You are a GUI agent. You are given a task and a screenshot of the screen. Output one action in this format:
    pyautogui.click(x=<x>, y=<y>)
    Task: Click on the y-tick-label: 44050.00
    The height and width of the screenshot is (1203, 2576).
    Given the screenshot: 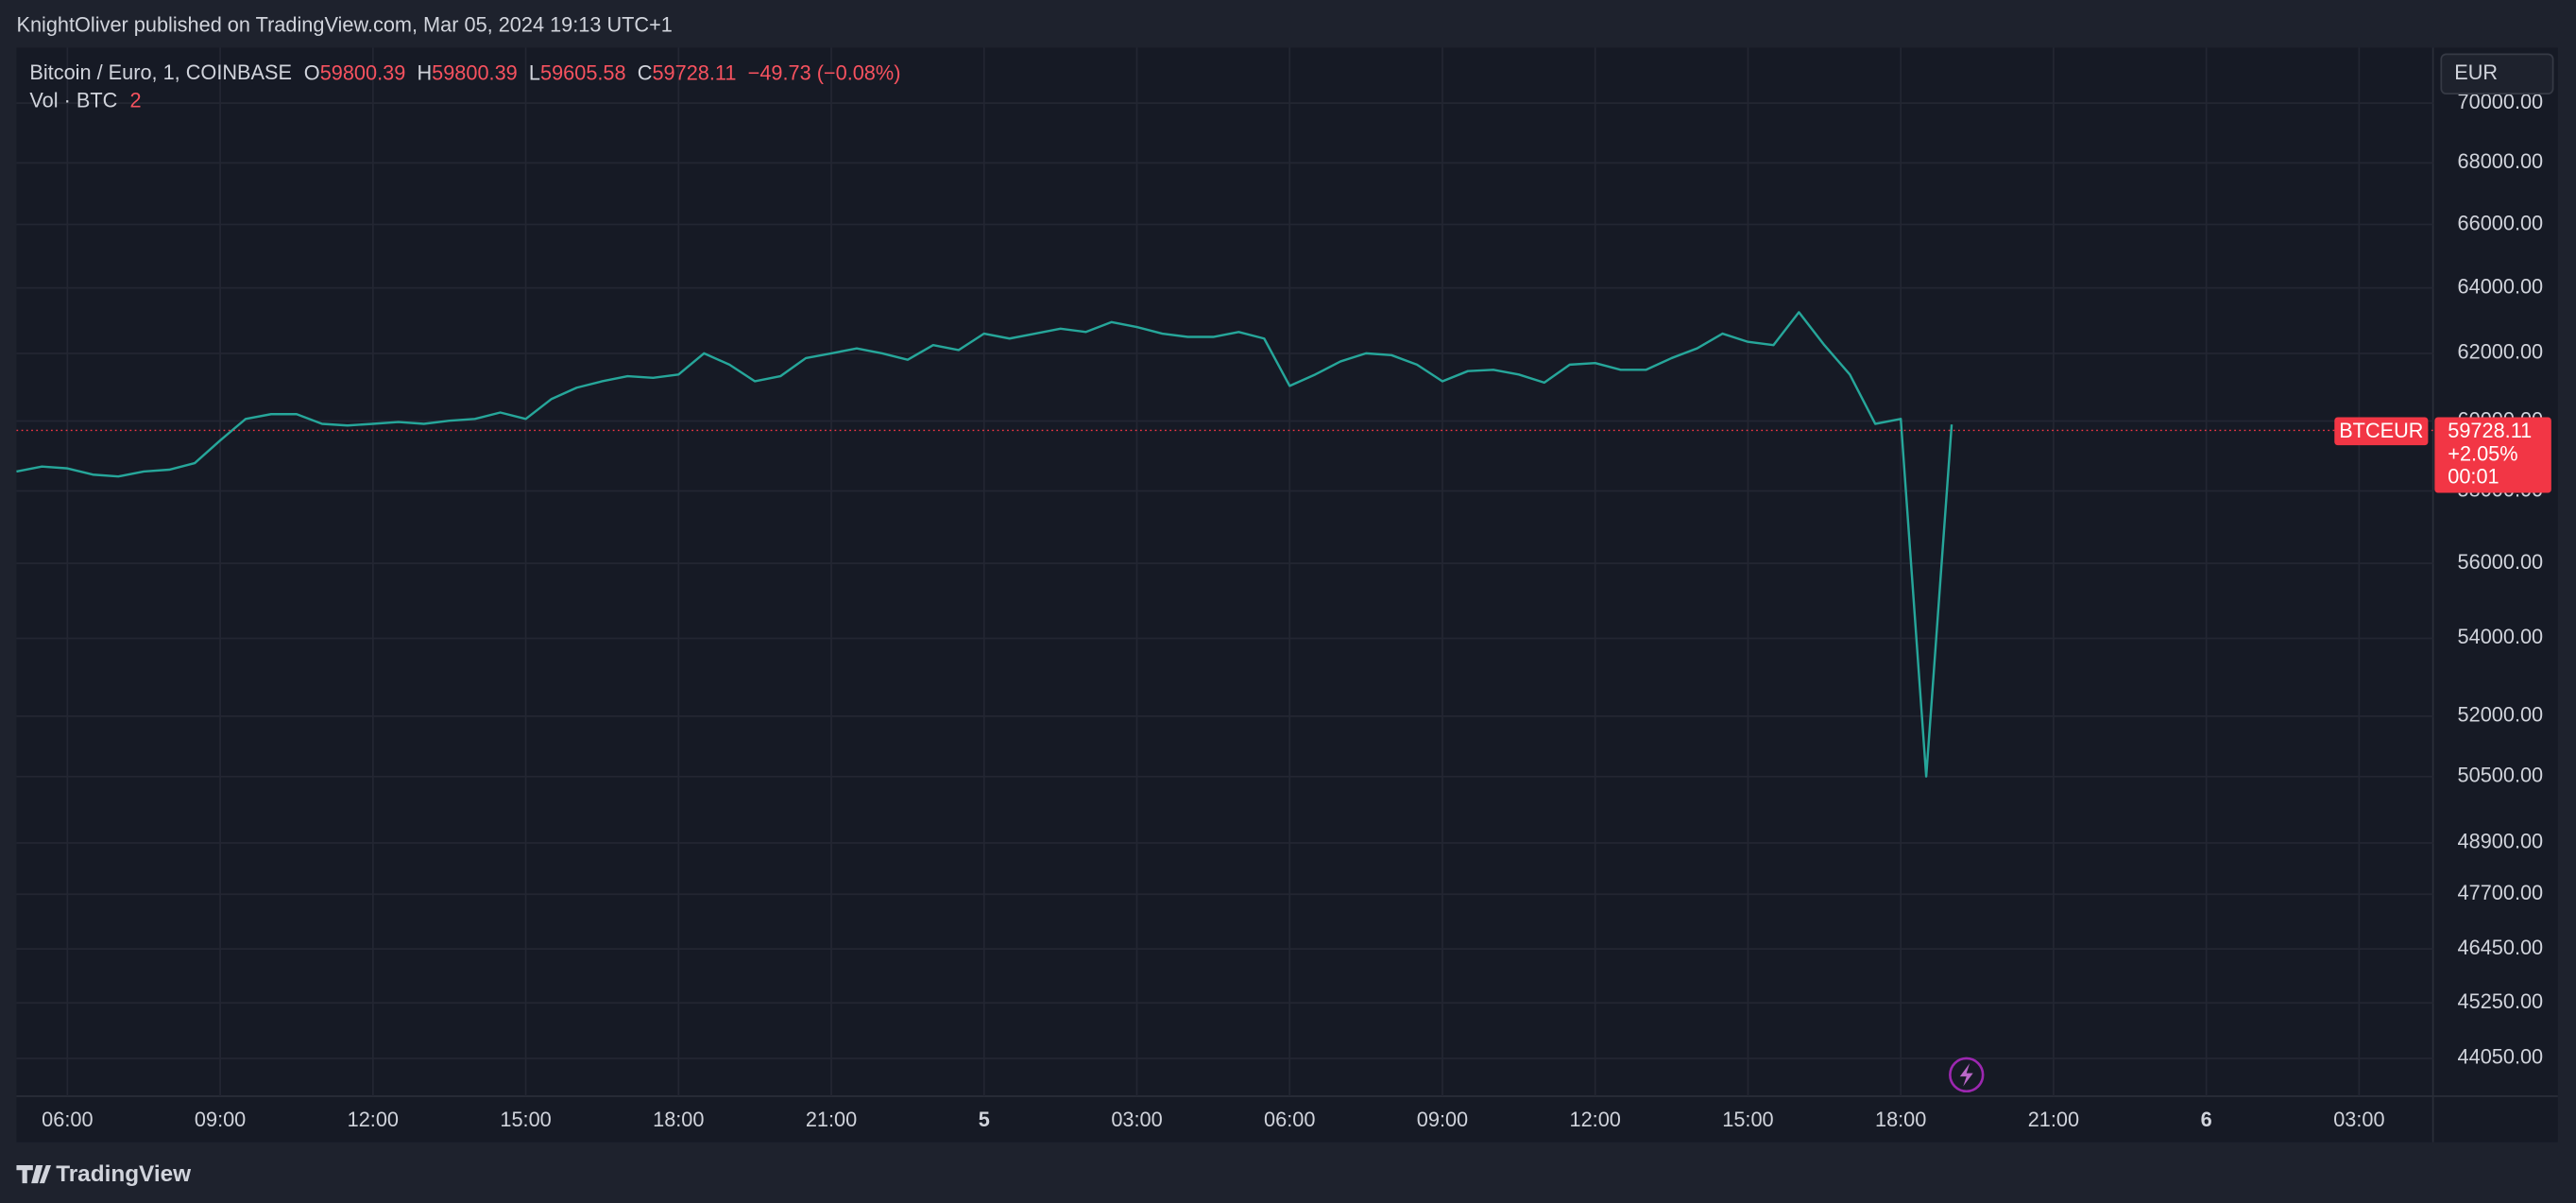 What is the action you would take?
    pyautogui.click(x=2501, y=1057)
    